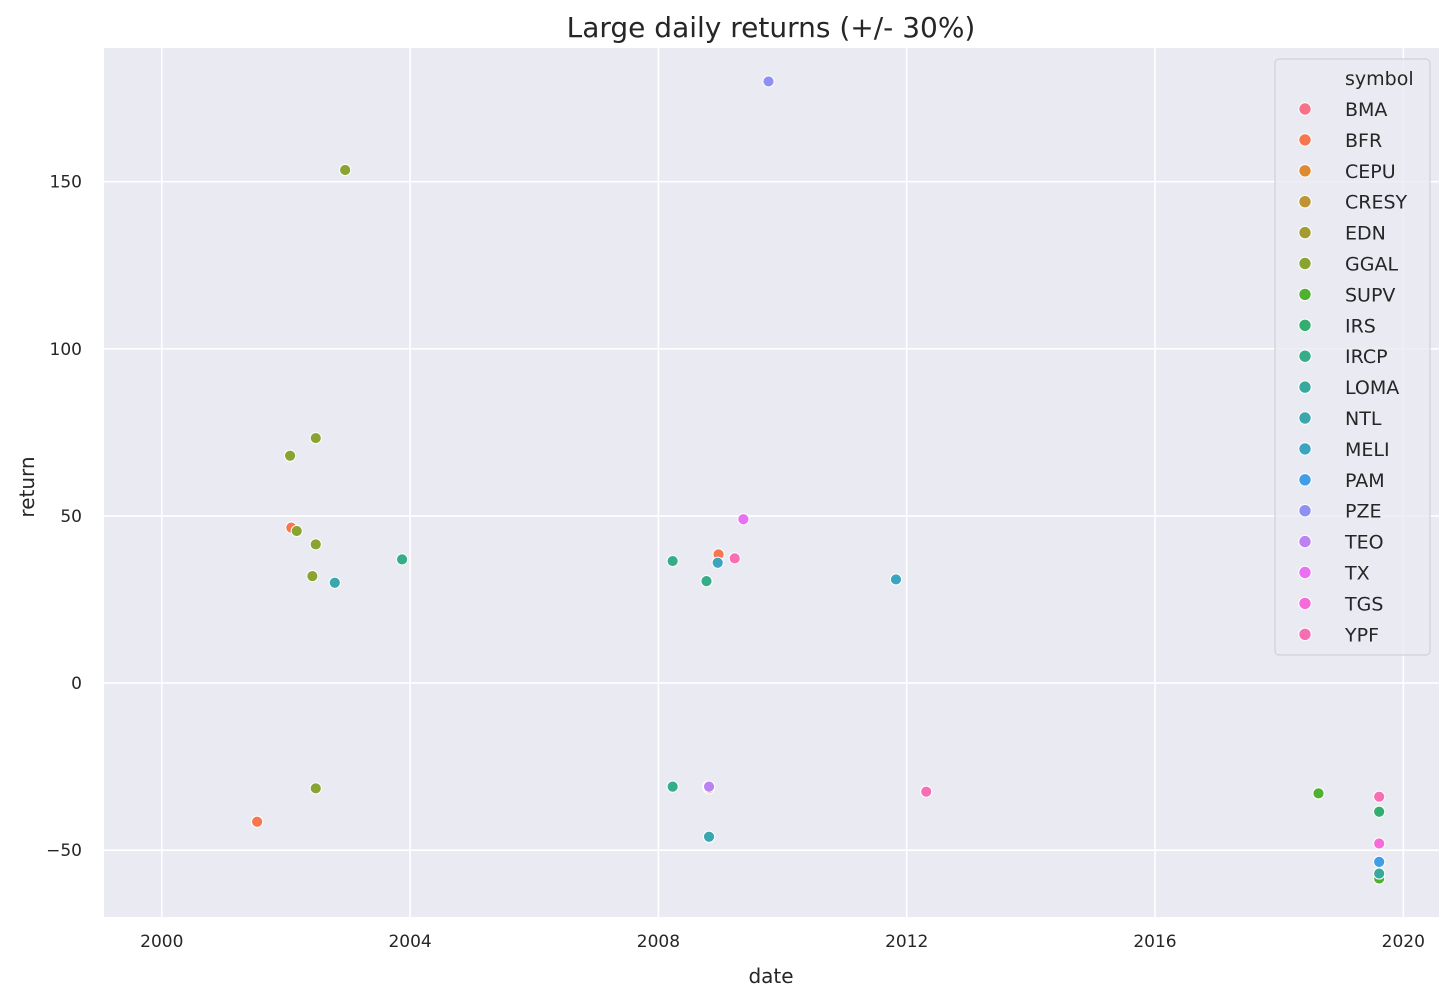 Image resolution: width=1455 pixels, height=1003 pixels. Describe the element at coordinates (1370, 295) in the screenshot. I see `legend-label: SUPV` at that location.